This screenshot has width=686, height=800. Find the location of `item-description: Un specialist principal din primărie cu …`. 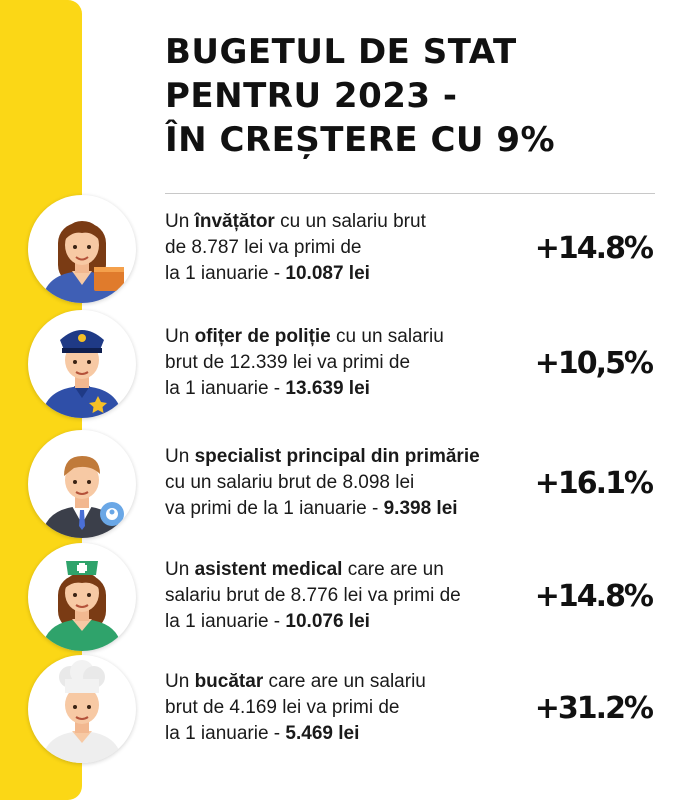

item-description: Un specialist principal din primărie cu … is located at coordinates (322, 482).